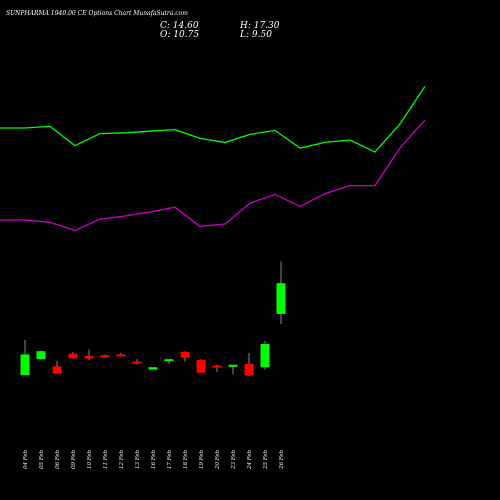 This screenshot has height=500, width=500. What do you see at coordinates (202, 460) in the screenshot?
I see `x-tick-label: 19 Feb` at bounding box center [202, 460].